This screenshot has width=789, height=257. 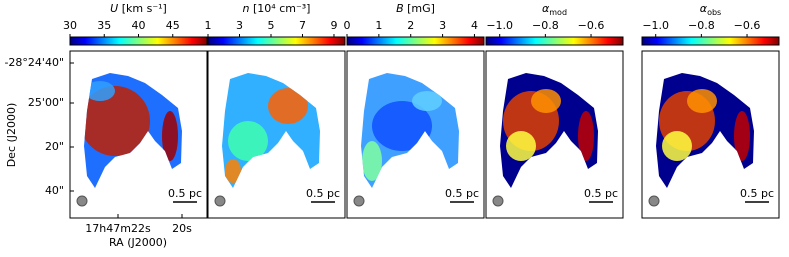 I want to click on colorbar-tick-label: 40, so click(x=139, y=25).